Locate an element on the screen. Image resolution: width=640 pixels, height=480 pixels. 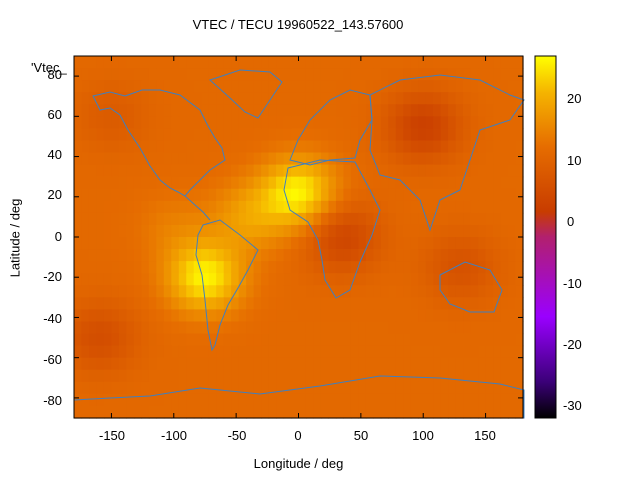
chart-title: VTEC / TECU 19960522_143.57600 is located at coordinates (298, 24).